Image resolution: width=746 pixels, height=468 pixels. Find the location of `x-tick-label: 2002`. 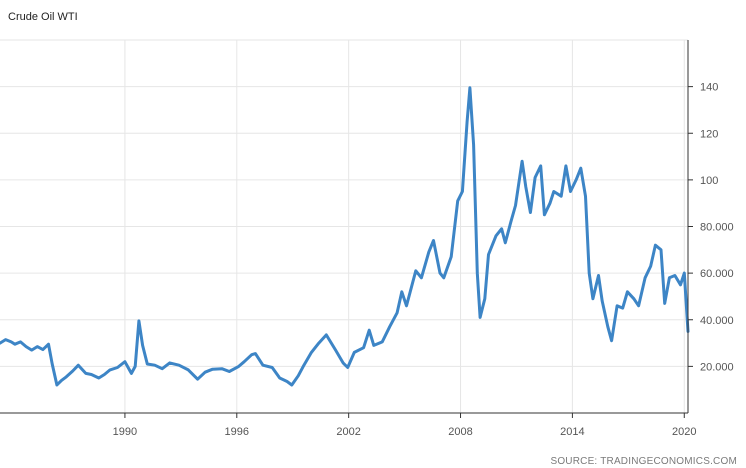

x-tick-label: 2002 is located at coordinates (348, 432).